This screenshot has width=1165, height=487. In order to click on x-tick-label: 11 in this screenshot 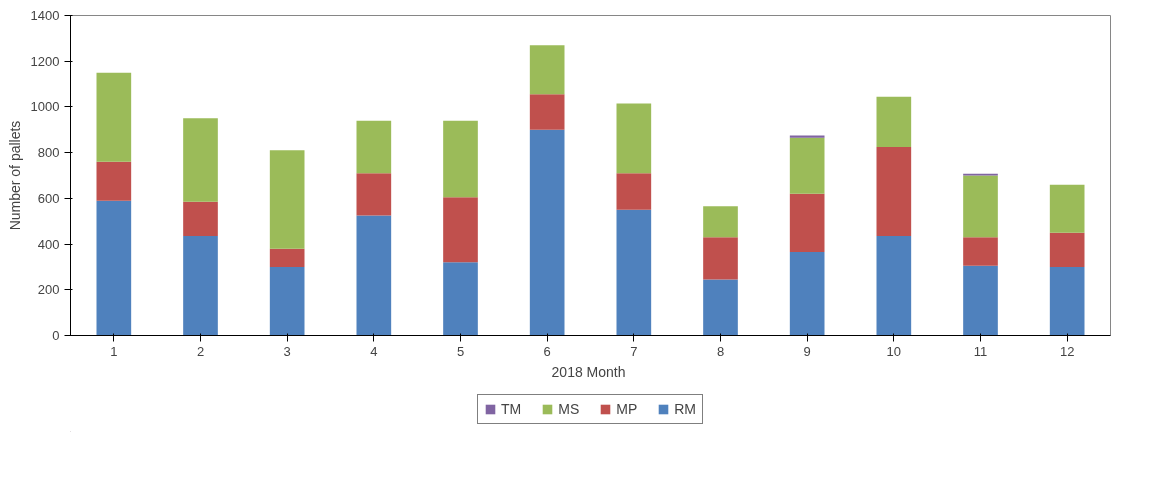, I will do `click(980, 351)`.